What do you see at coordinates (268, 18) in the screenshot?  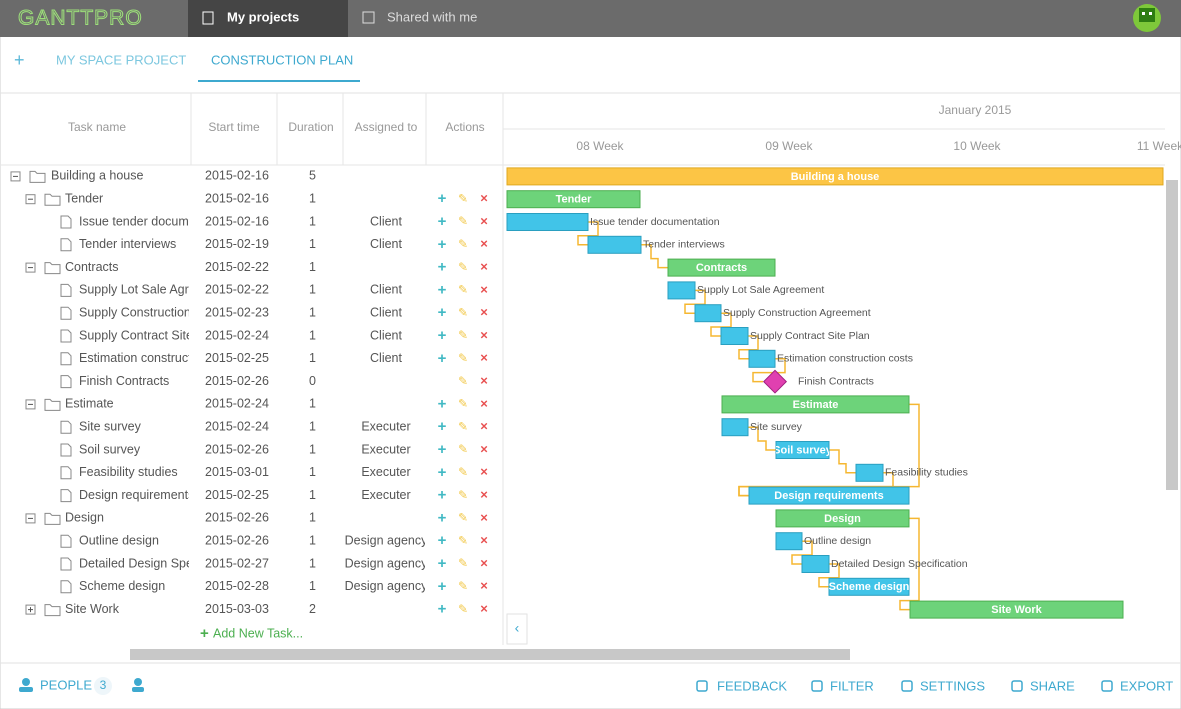 I see `active-tab-bg` at bounding box center [268, 18].